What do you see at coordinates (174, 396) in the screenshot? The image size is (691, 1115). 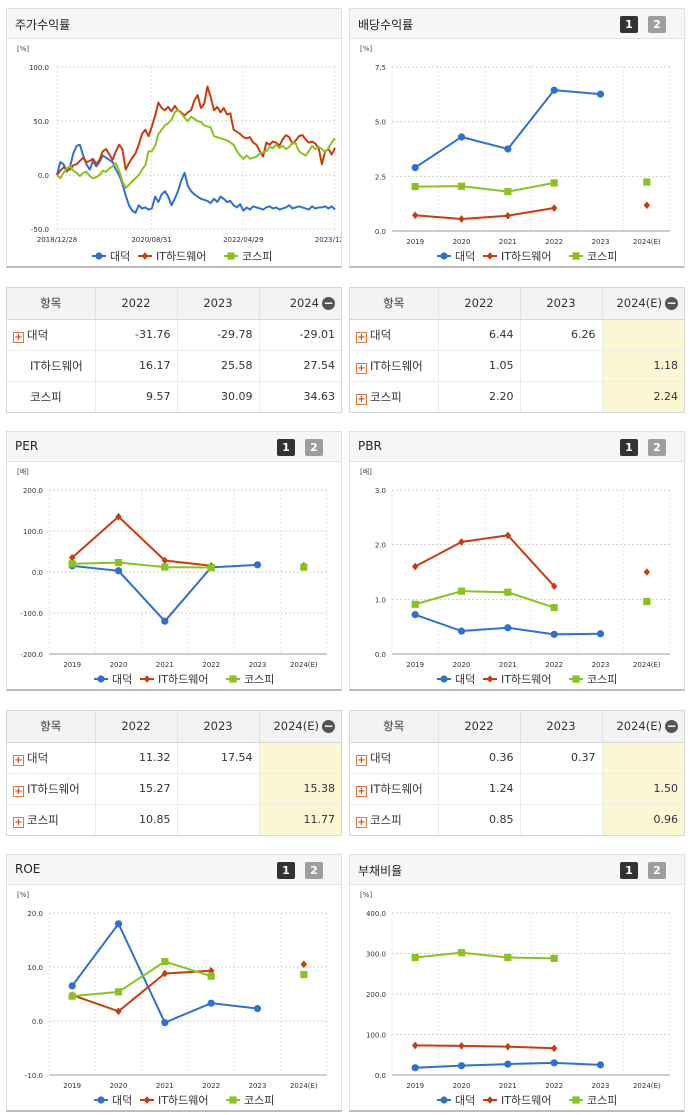 I see `table-row: 코스피 9.57 30.09 34.63` at bounding box center [174, 396].